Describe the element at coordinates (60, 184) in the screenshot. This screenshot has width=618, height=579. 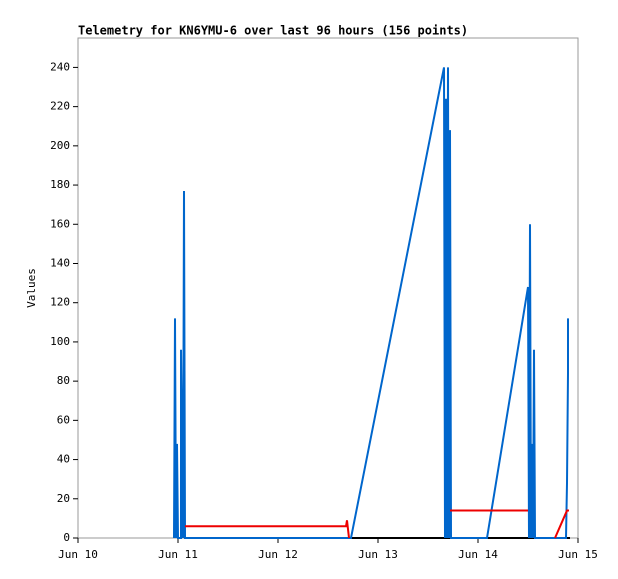
I see `y-tick-label: 180` at that location.